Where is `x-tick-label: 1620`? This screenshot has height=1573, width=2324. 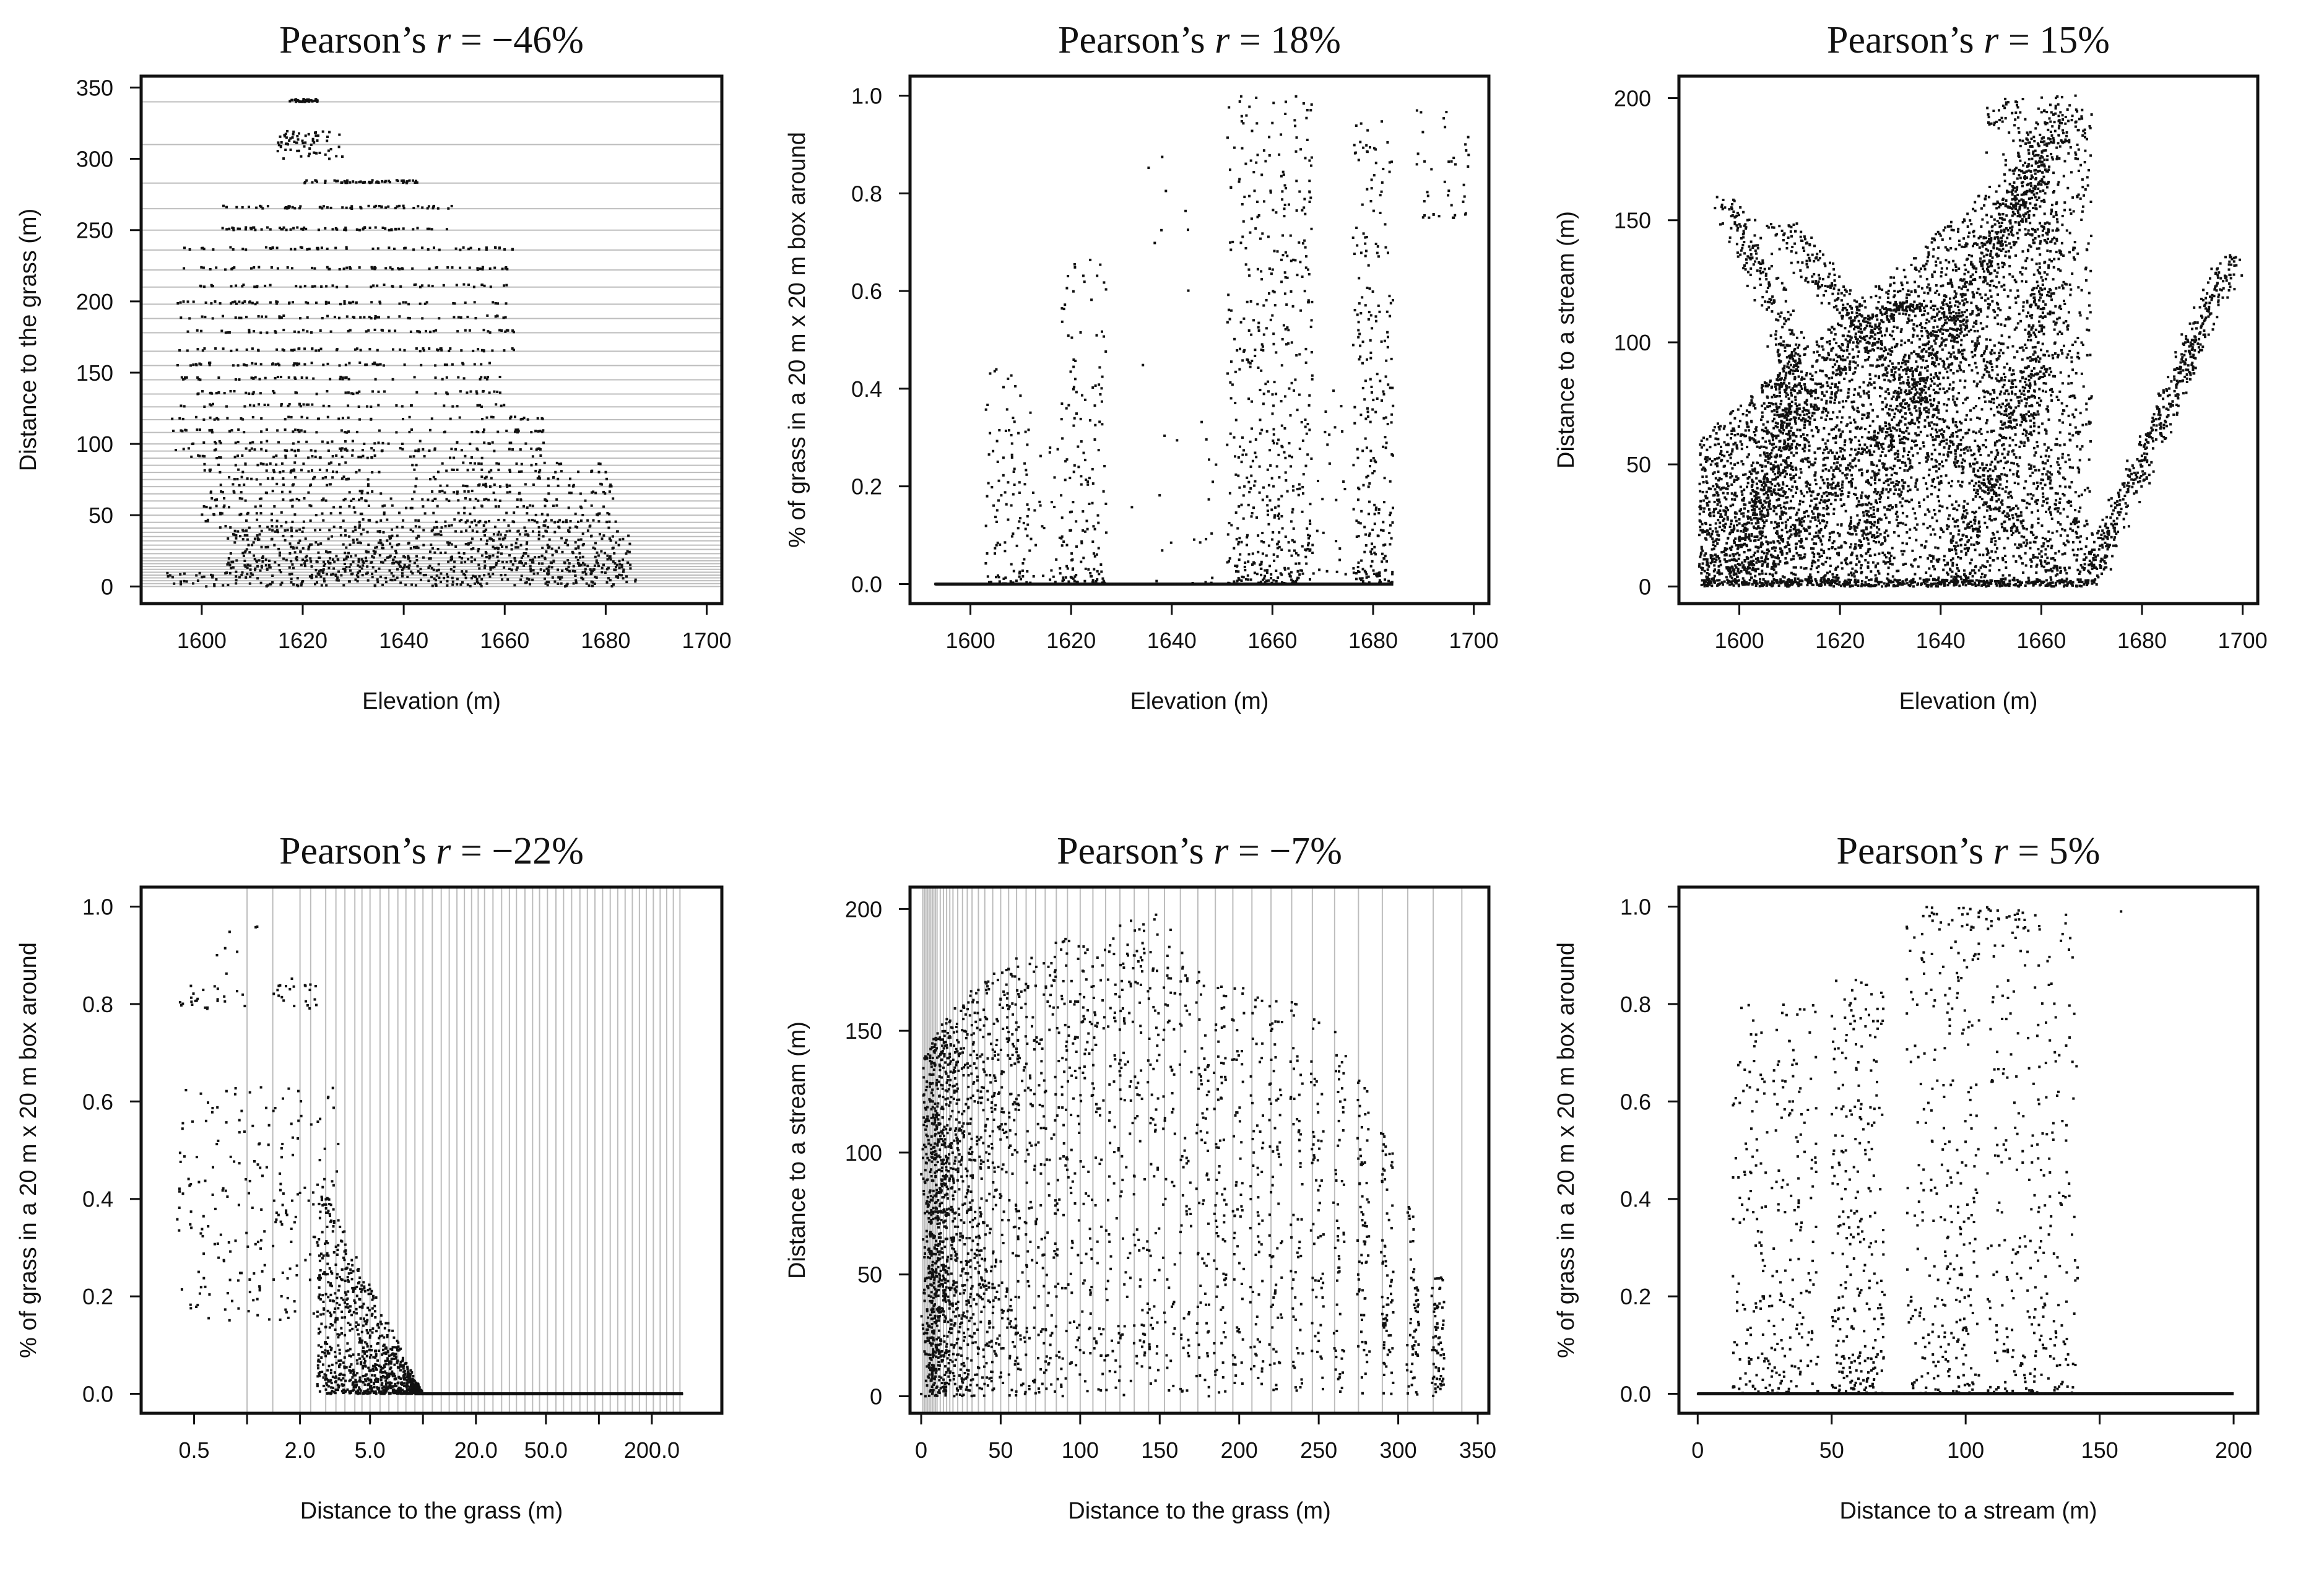 x-tick-label: 1620 is located at coordinates (1071, 640).